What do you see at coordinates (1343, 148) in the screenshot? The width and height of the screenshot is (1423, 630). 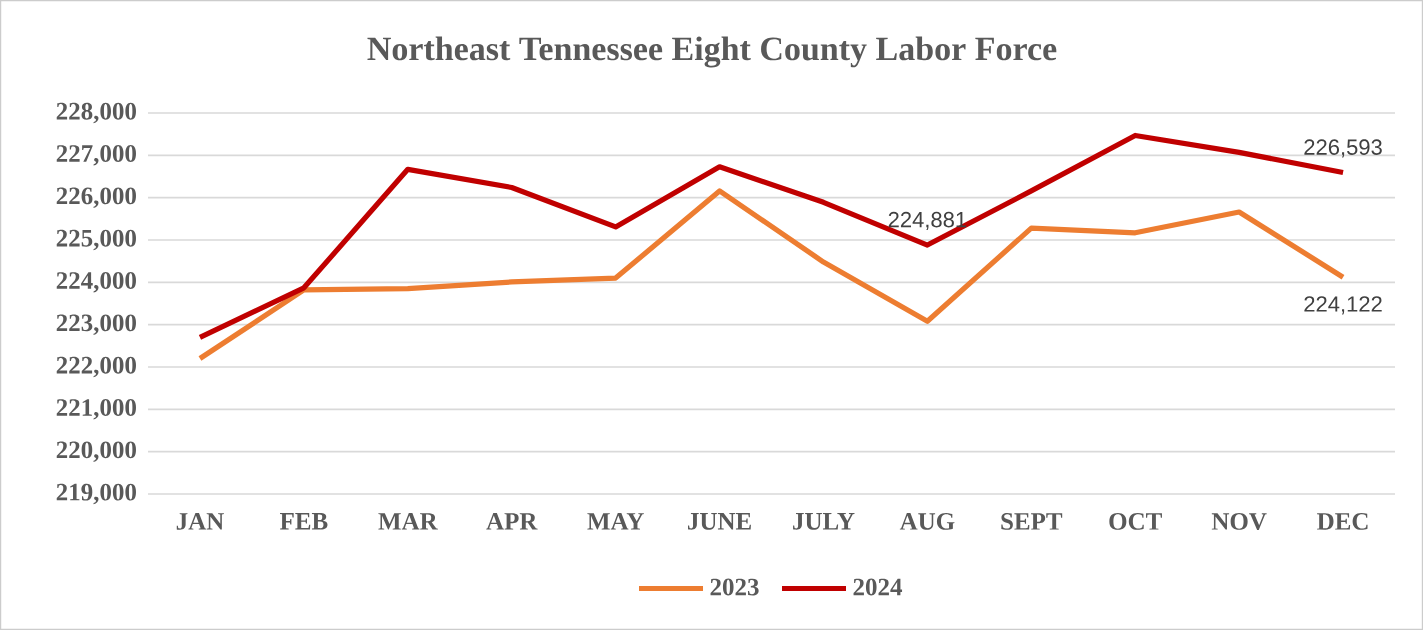 I see `data-label: 226,593` at bounding box center [1343, 148].